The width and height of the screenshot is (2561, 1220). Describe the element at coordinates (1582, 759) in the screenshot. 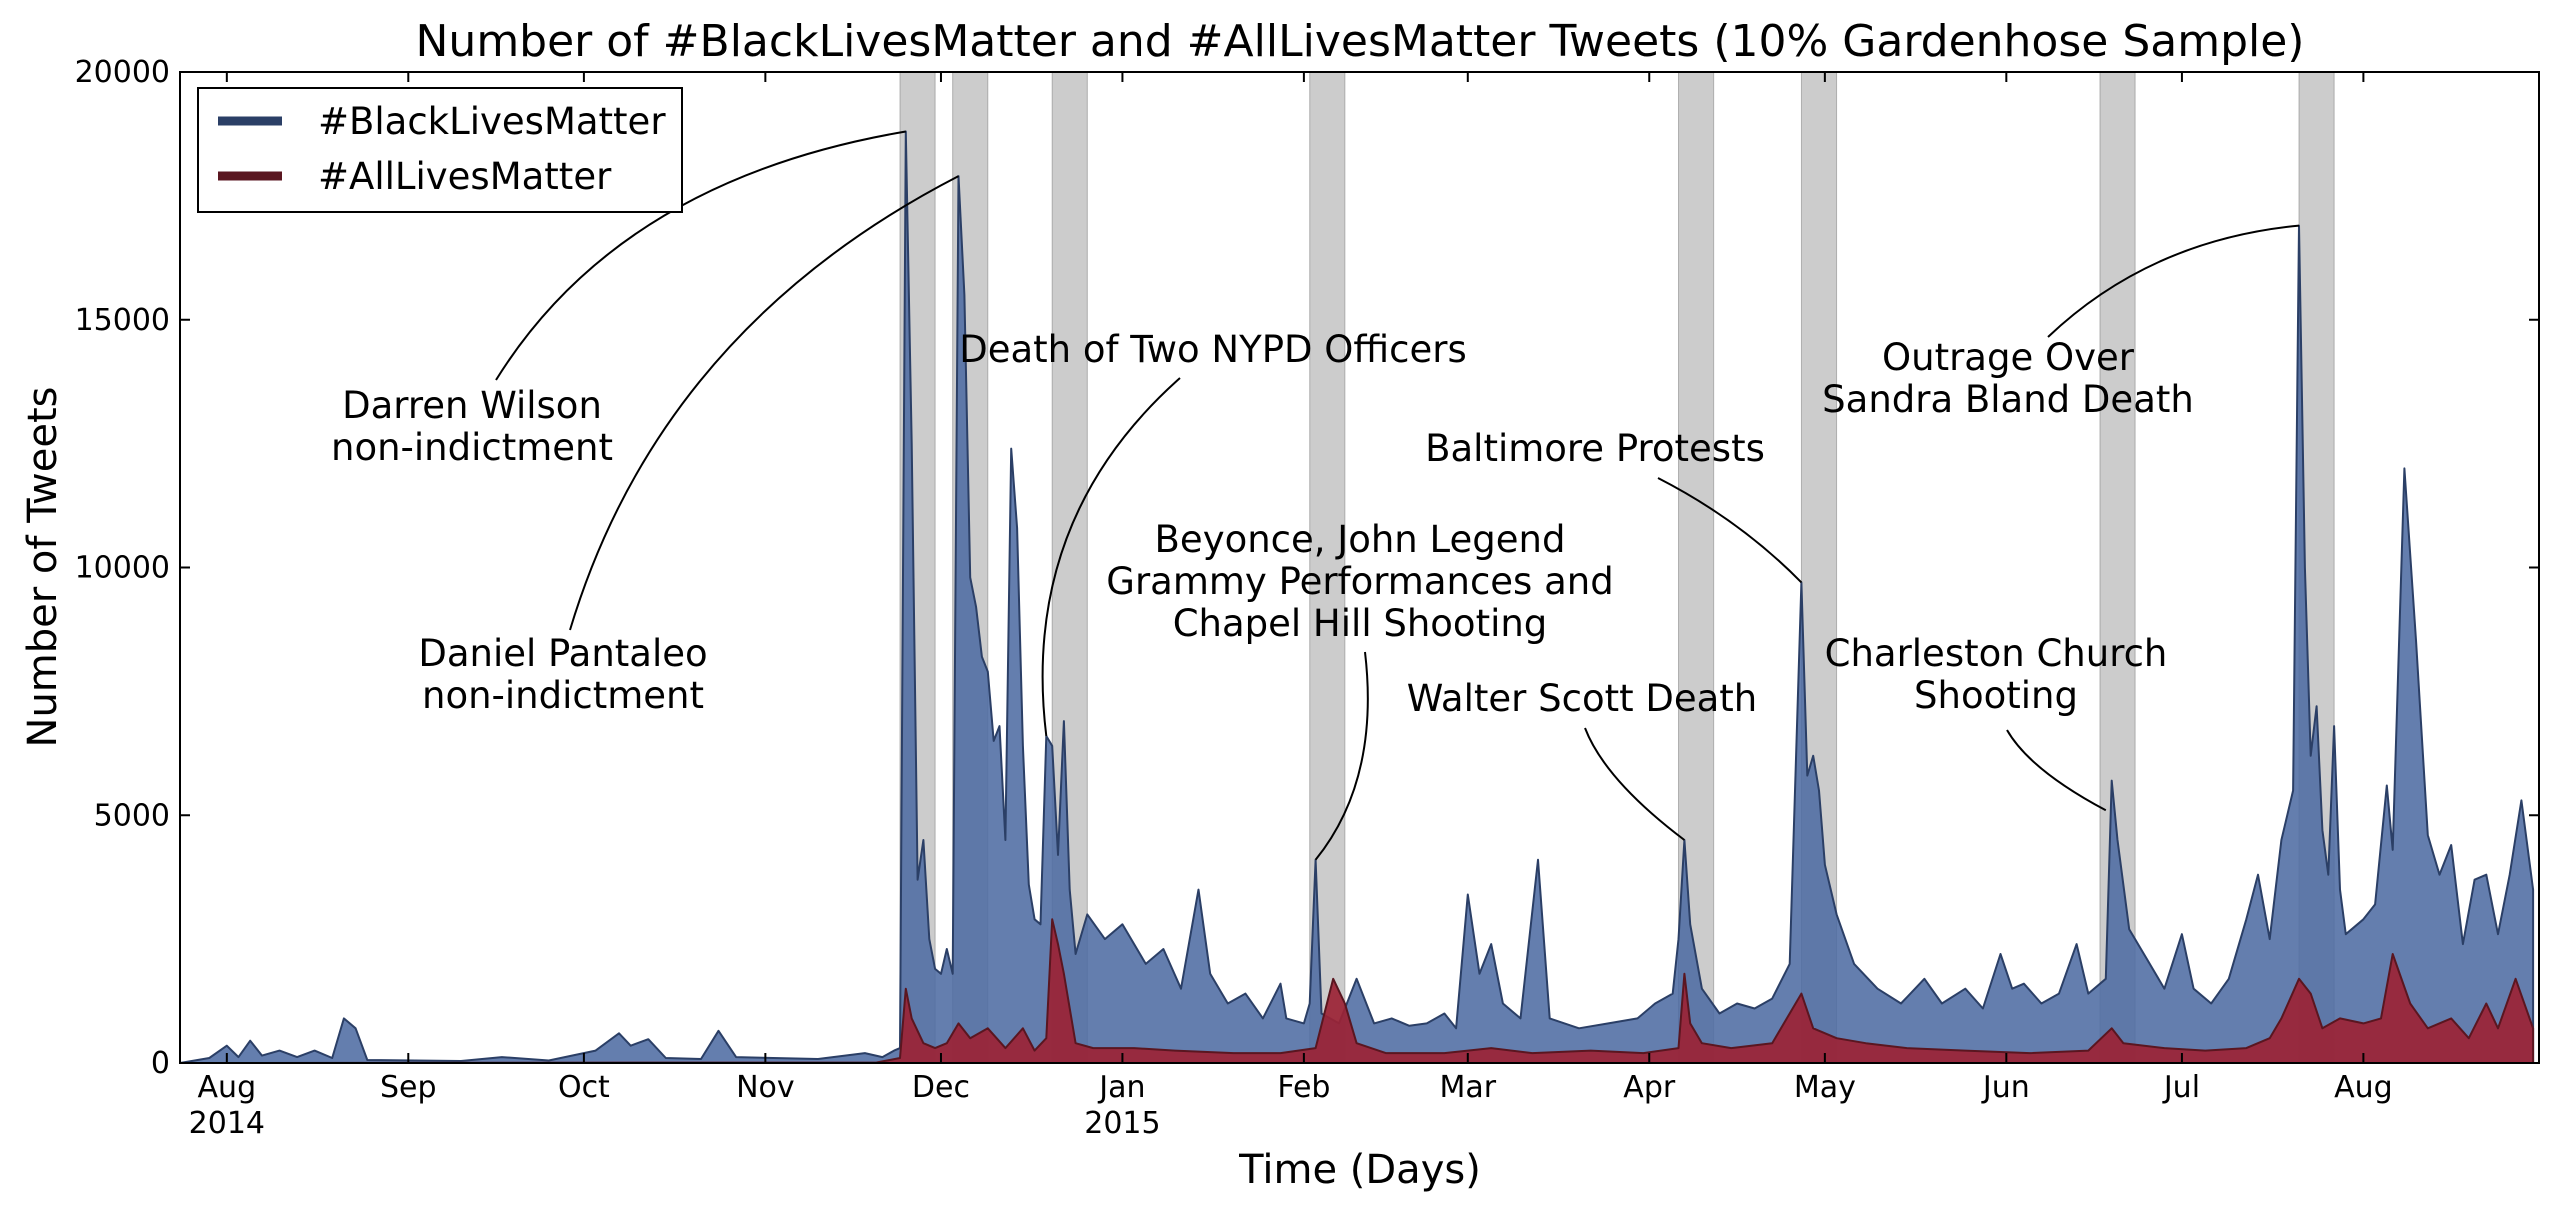

I see `annotation-5: Walter Scott Death` at that location.